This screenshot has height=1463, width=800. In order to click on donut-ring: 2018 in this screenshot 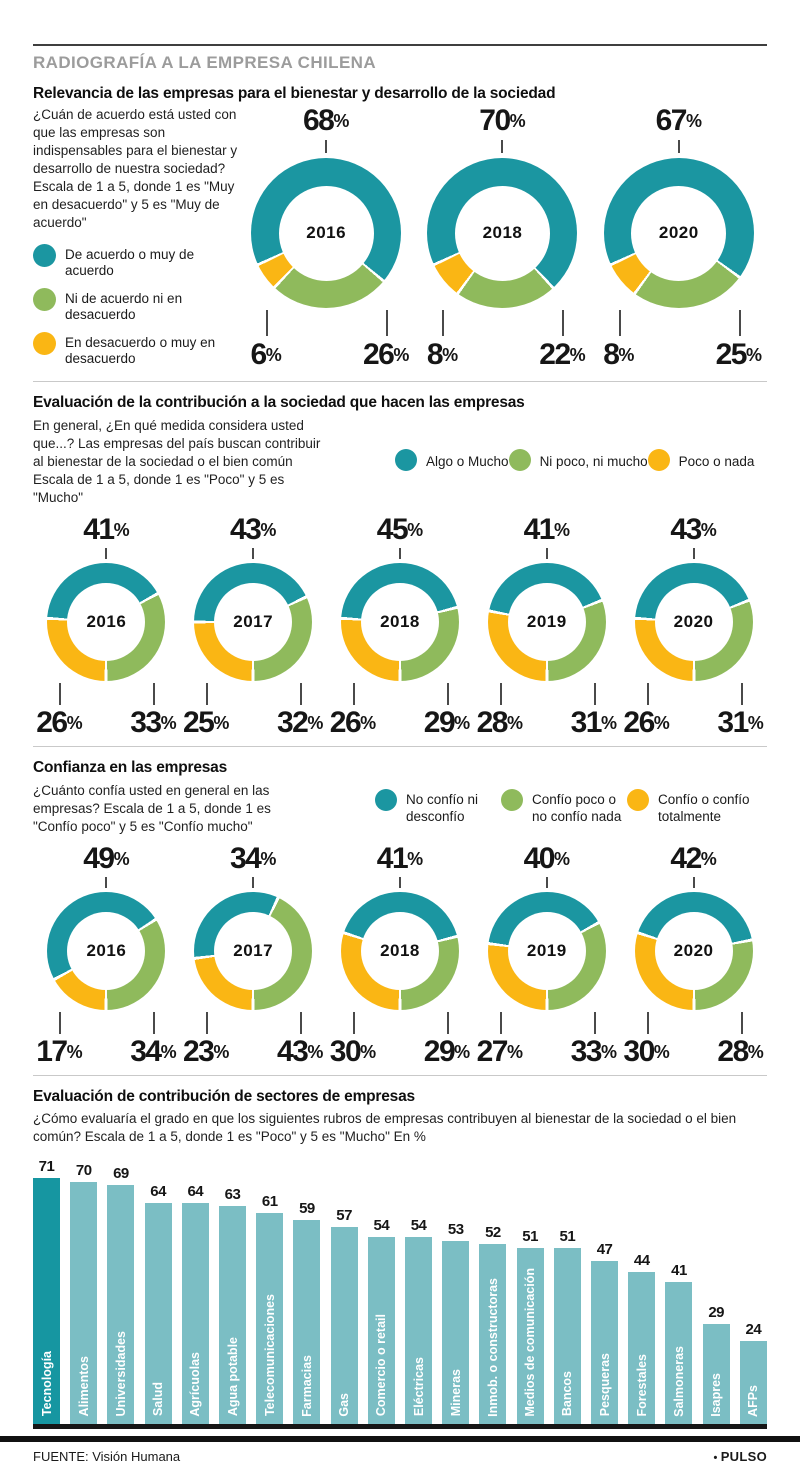, I will do `click(502, 233)`.